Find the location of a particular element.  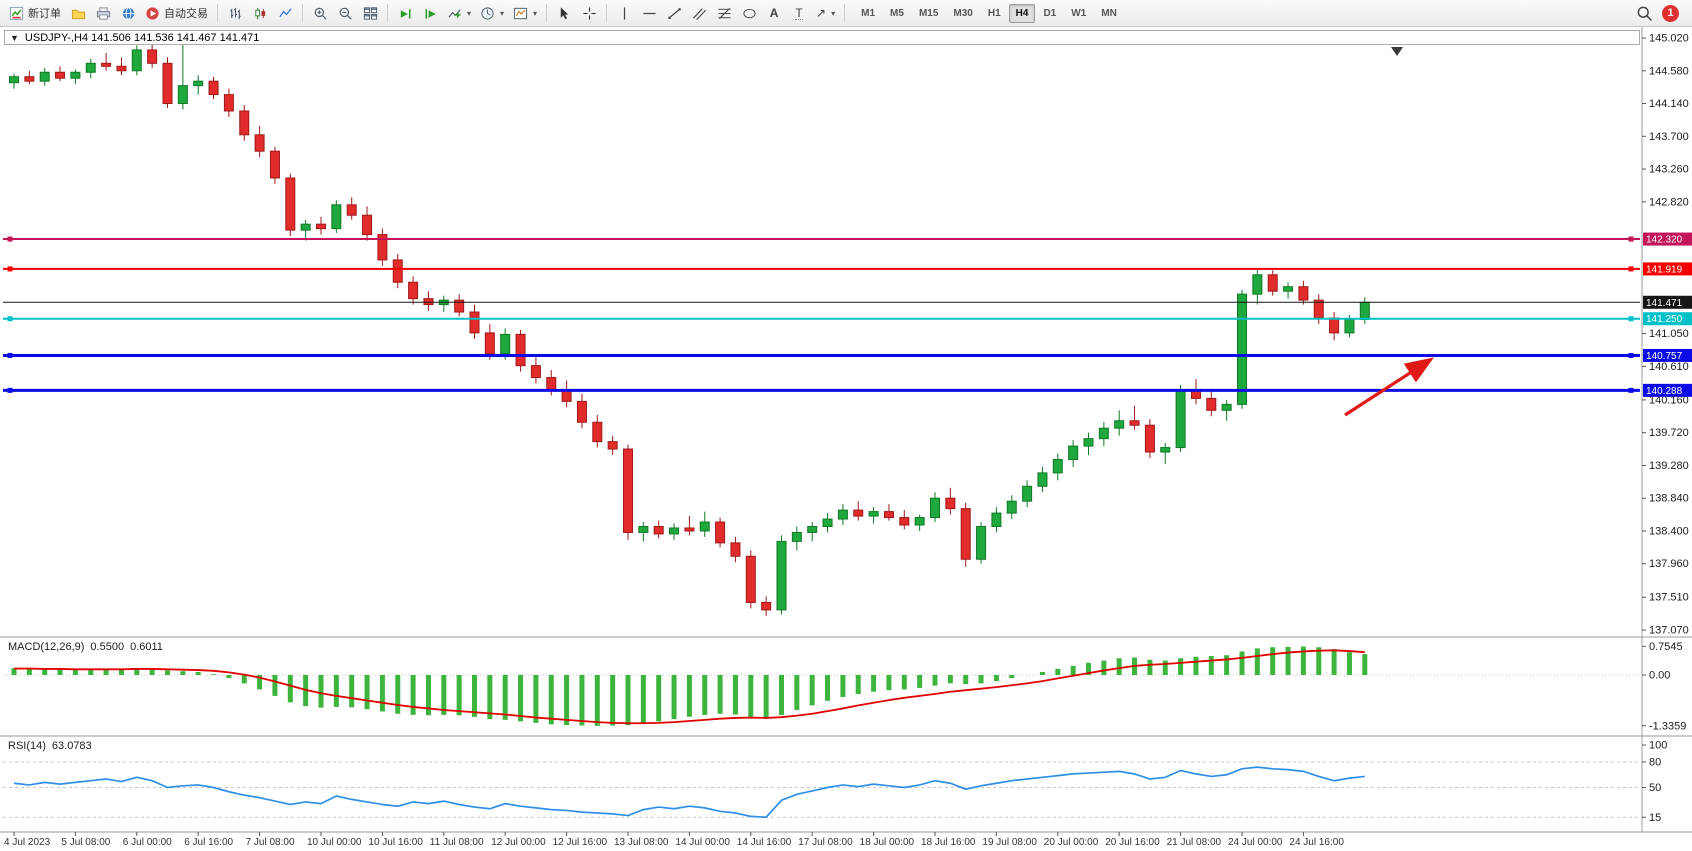

cursor-tool-button is located at coordinates (564, 13).